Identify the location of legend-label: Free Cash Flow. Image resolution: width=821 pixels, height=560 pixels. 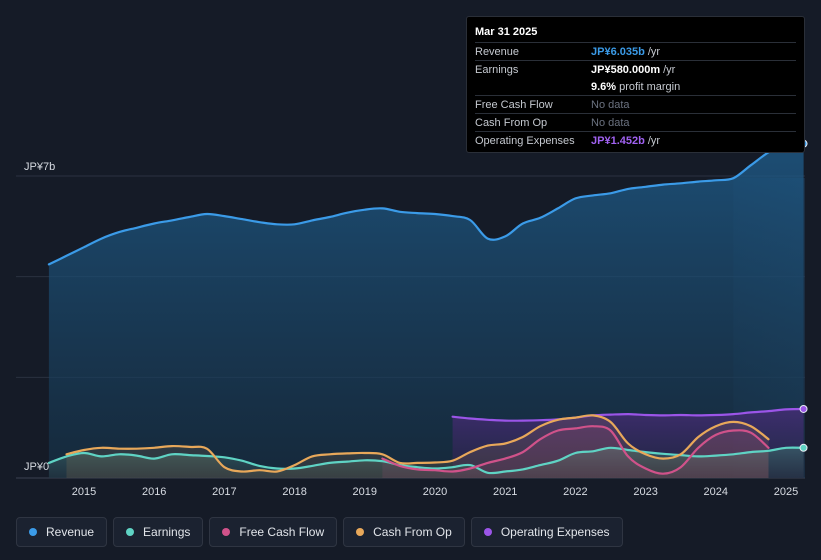
(282, 532).